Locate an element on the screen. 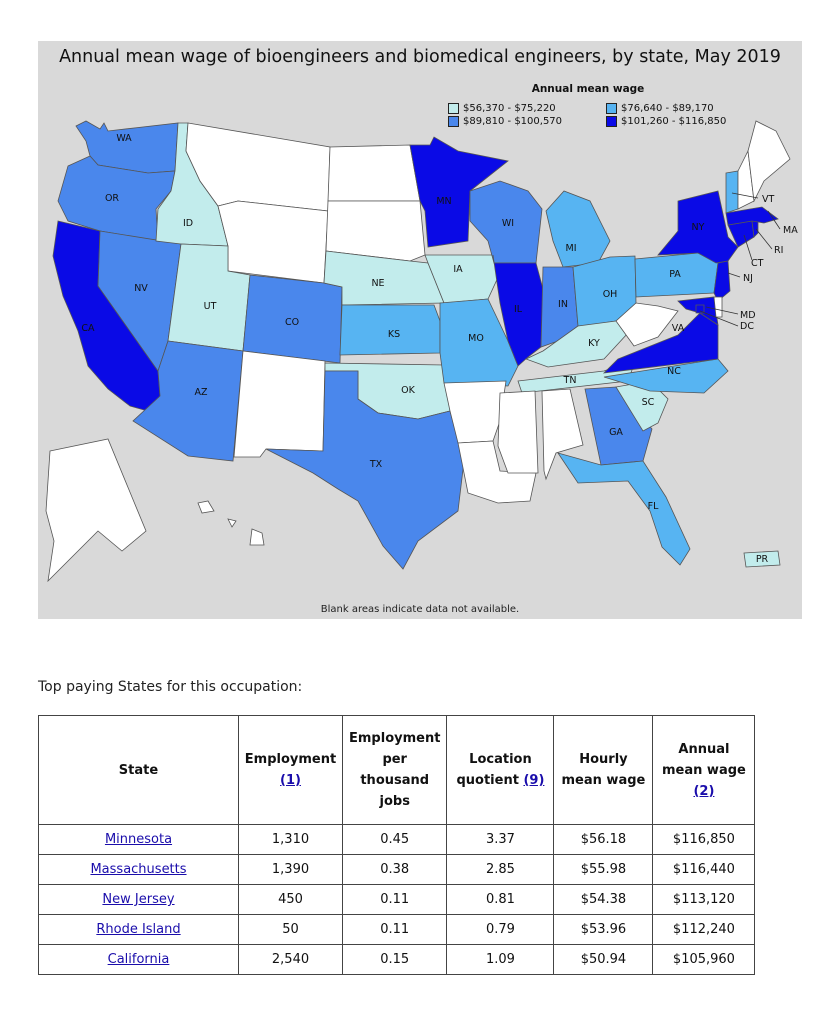 The width and height of the screenshot is (825, 1024). legend-label: $76,640 - $89,170 is located at coordinates (667, 108).